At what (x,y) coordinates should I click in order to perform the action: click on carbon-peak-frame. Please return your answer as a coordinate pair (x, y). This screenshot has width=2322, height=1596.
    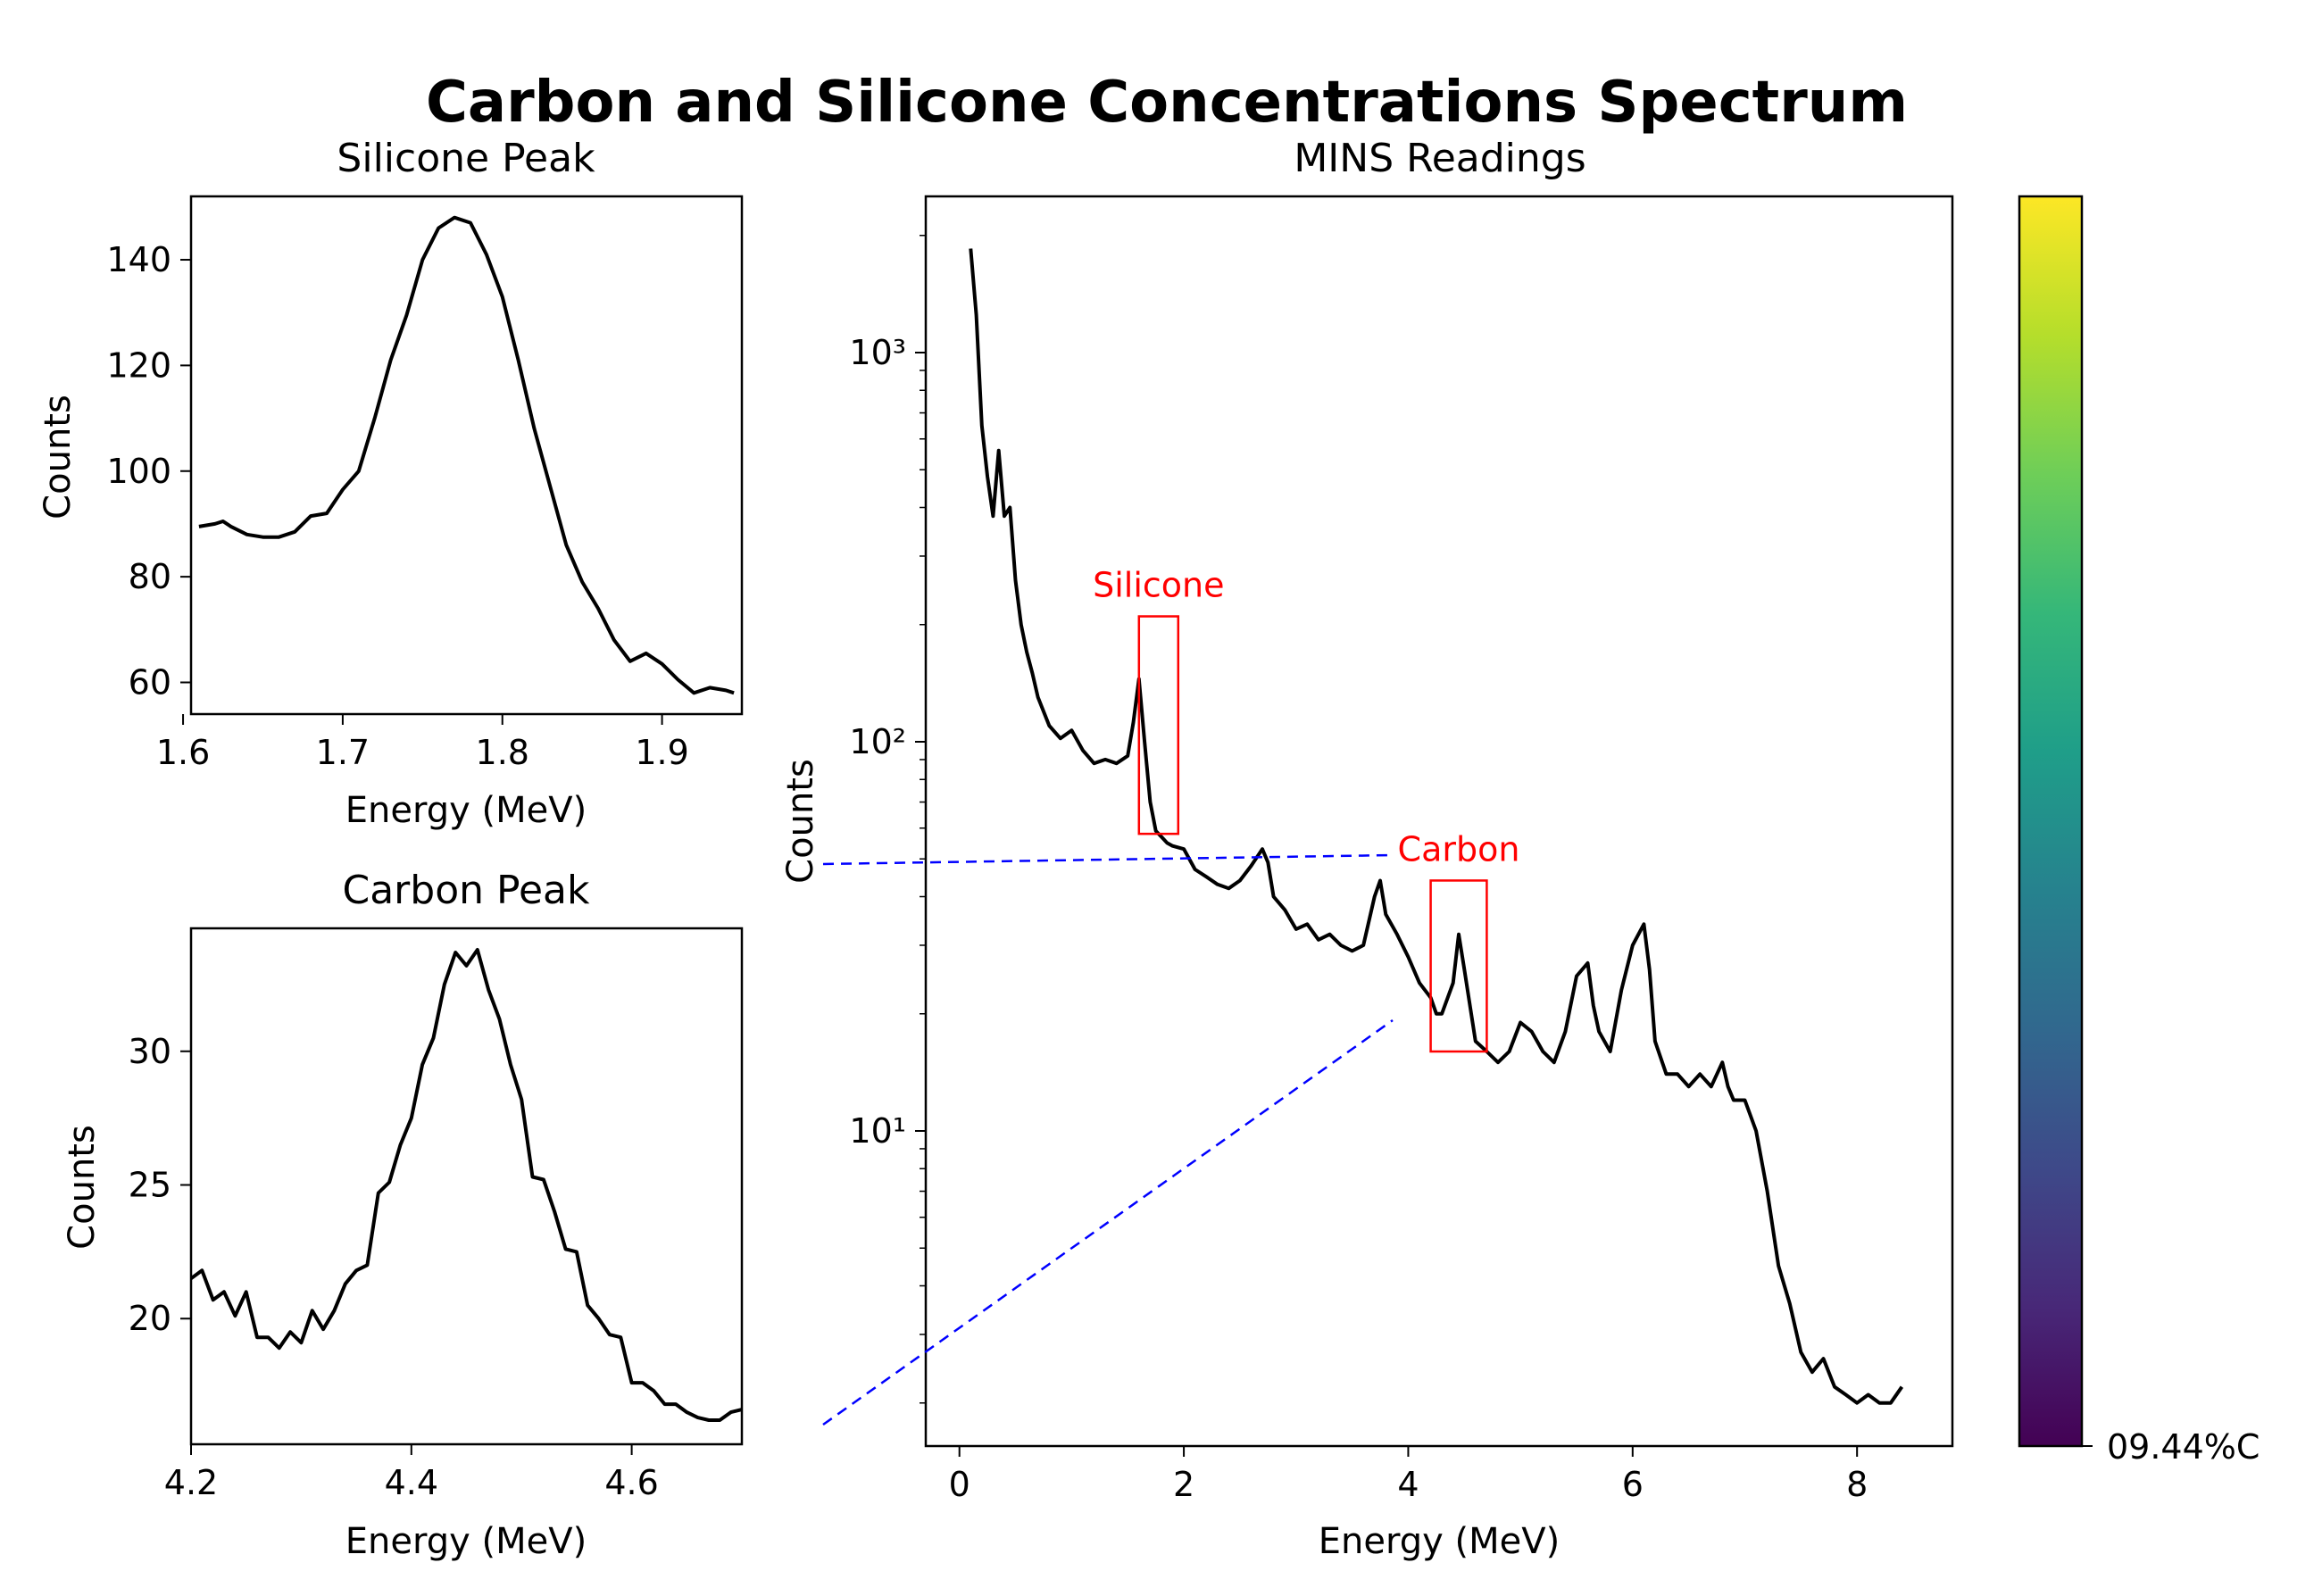
    Looking at the image, I should click on (467, 1186).